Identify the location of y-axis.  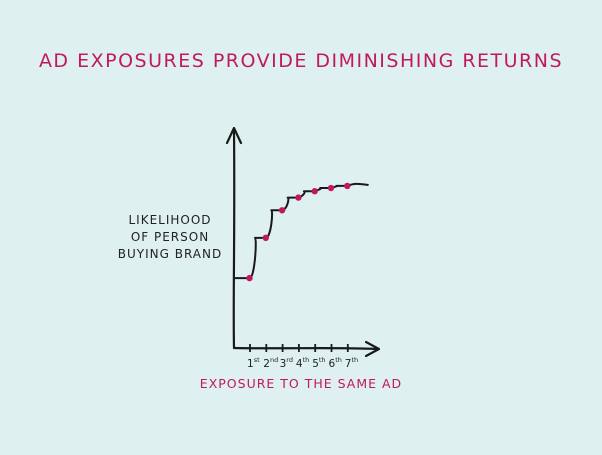
(234, 239).